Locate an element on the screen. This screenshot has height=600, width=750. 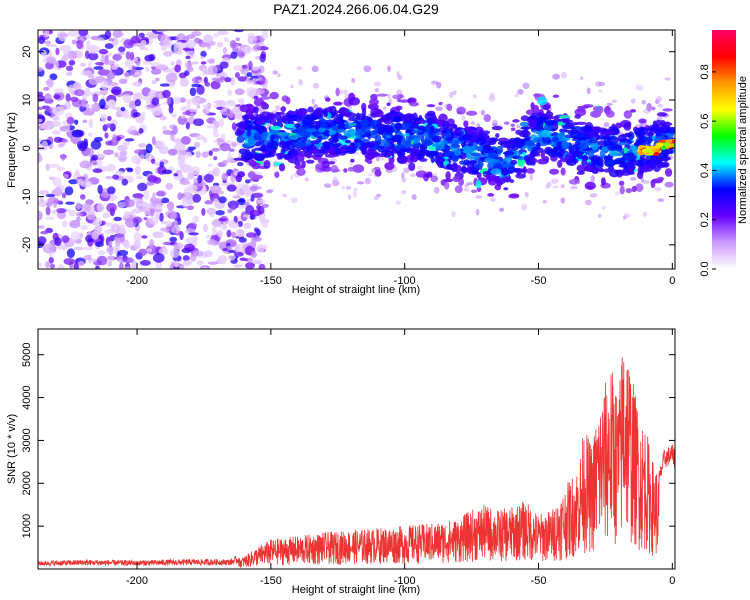
y-tick-label: 2000 is located at coordinates (27, 483).